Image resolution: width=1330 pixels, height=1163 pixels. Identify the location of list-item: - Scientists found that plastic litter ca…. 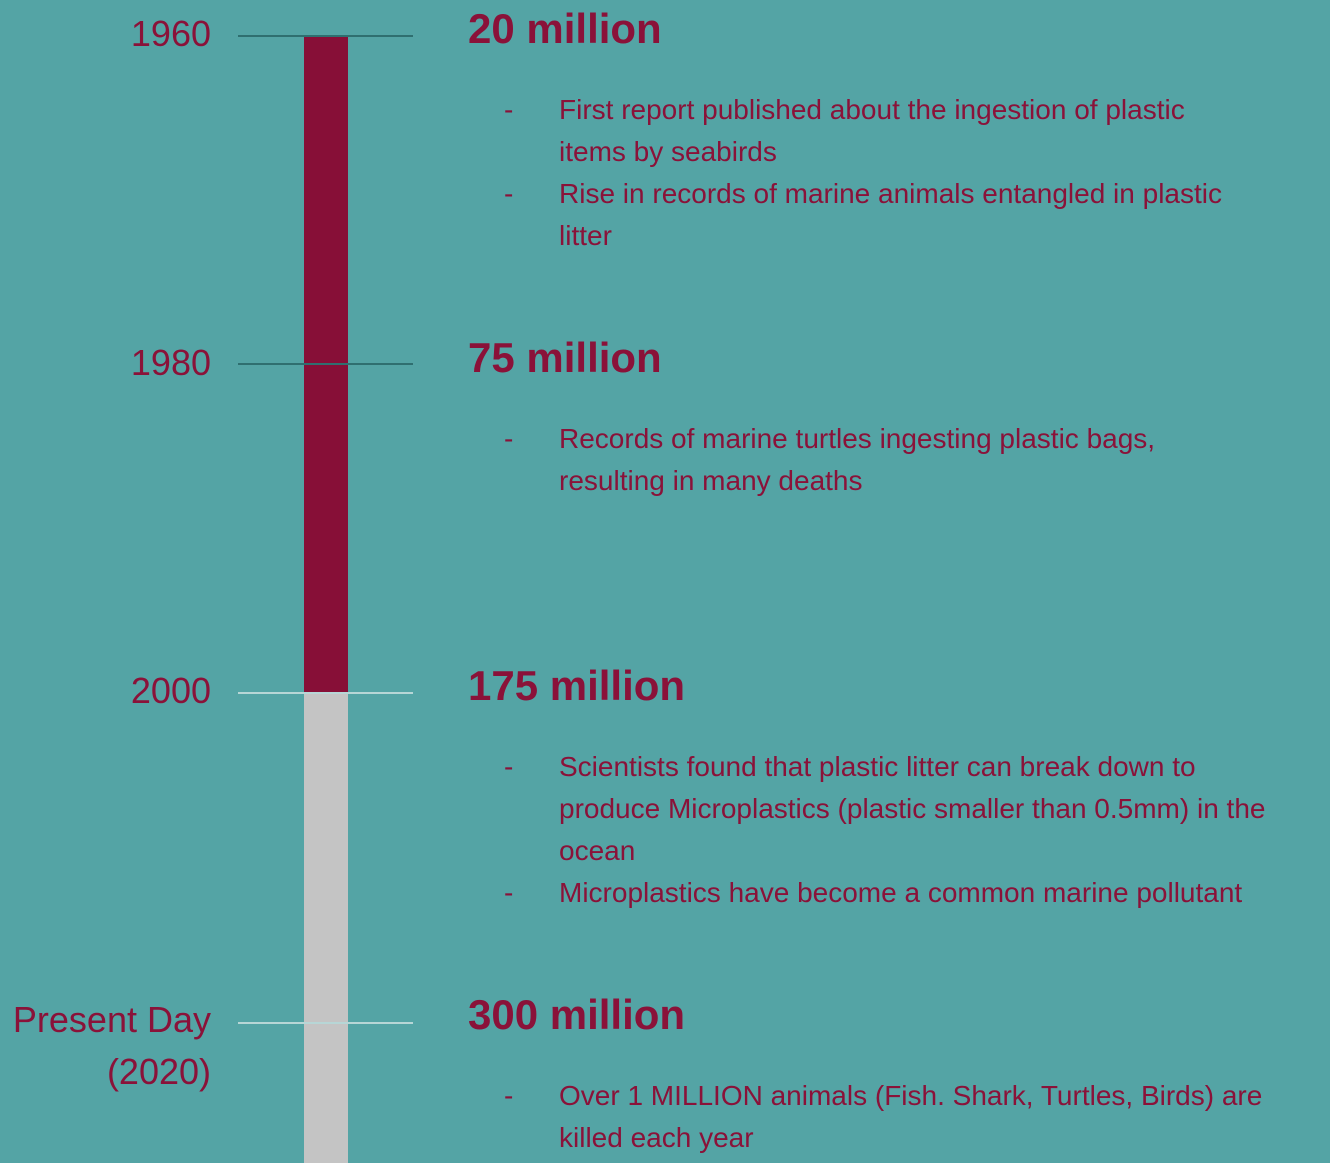
(900, 809).